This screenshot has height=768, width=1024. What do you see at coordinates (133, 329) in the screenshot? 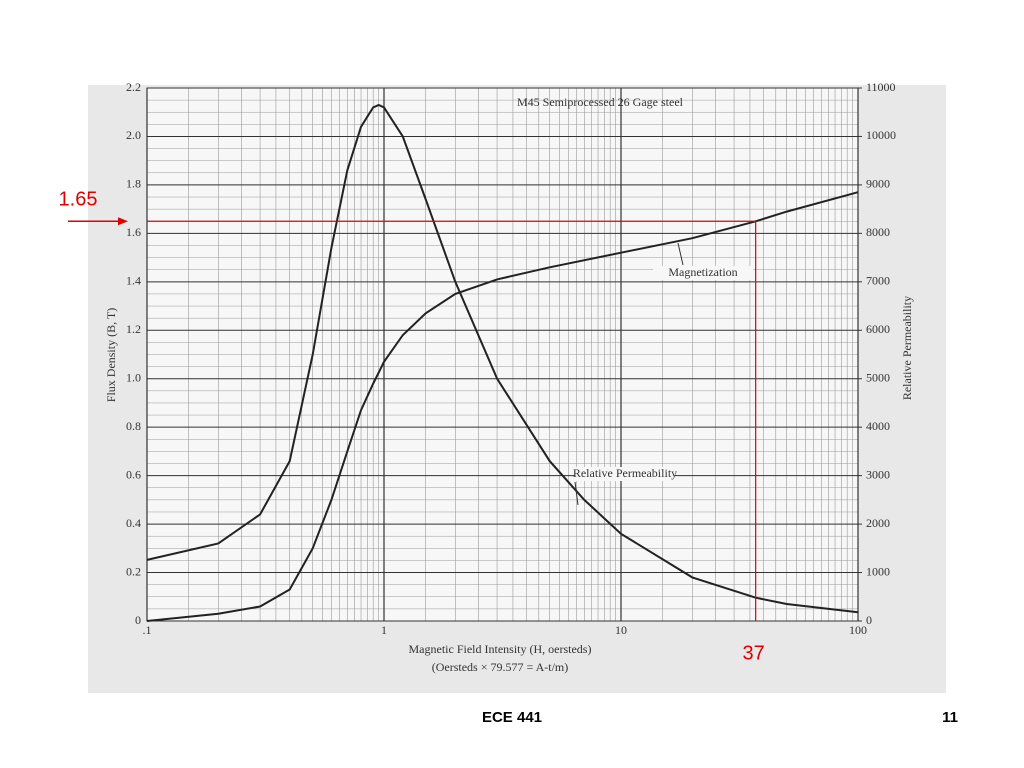
I see `y-tick-label: 1.2` at bounding box center [133, 329].